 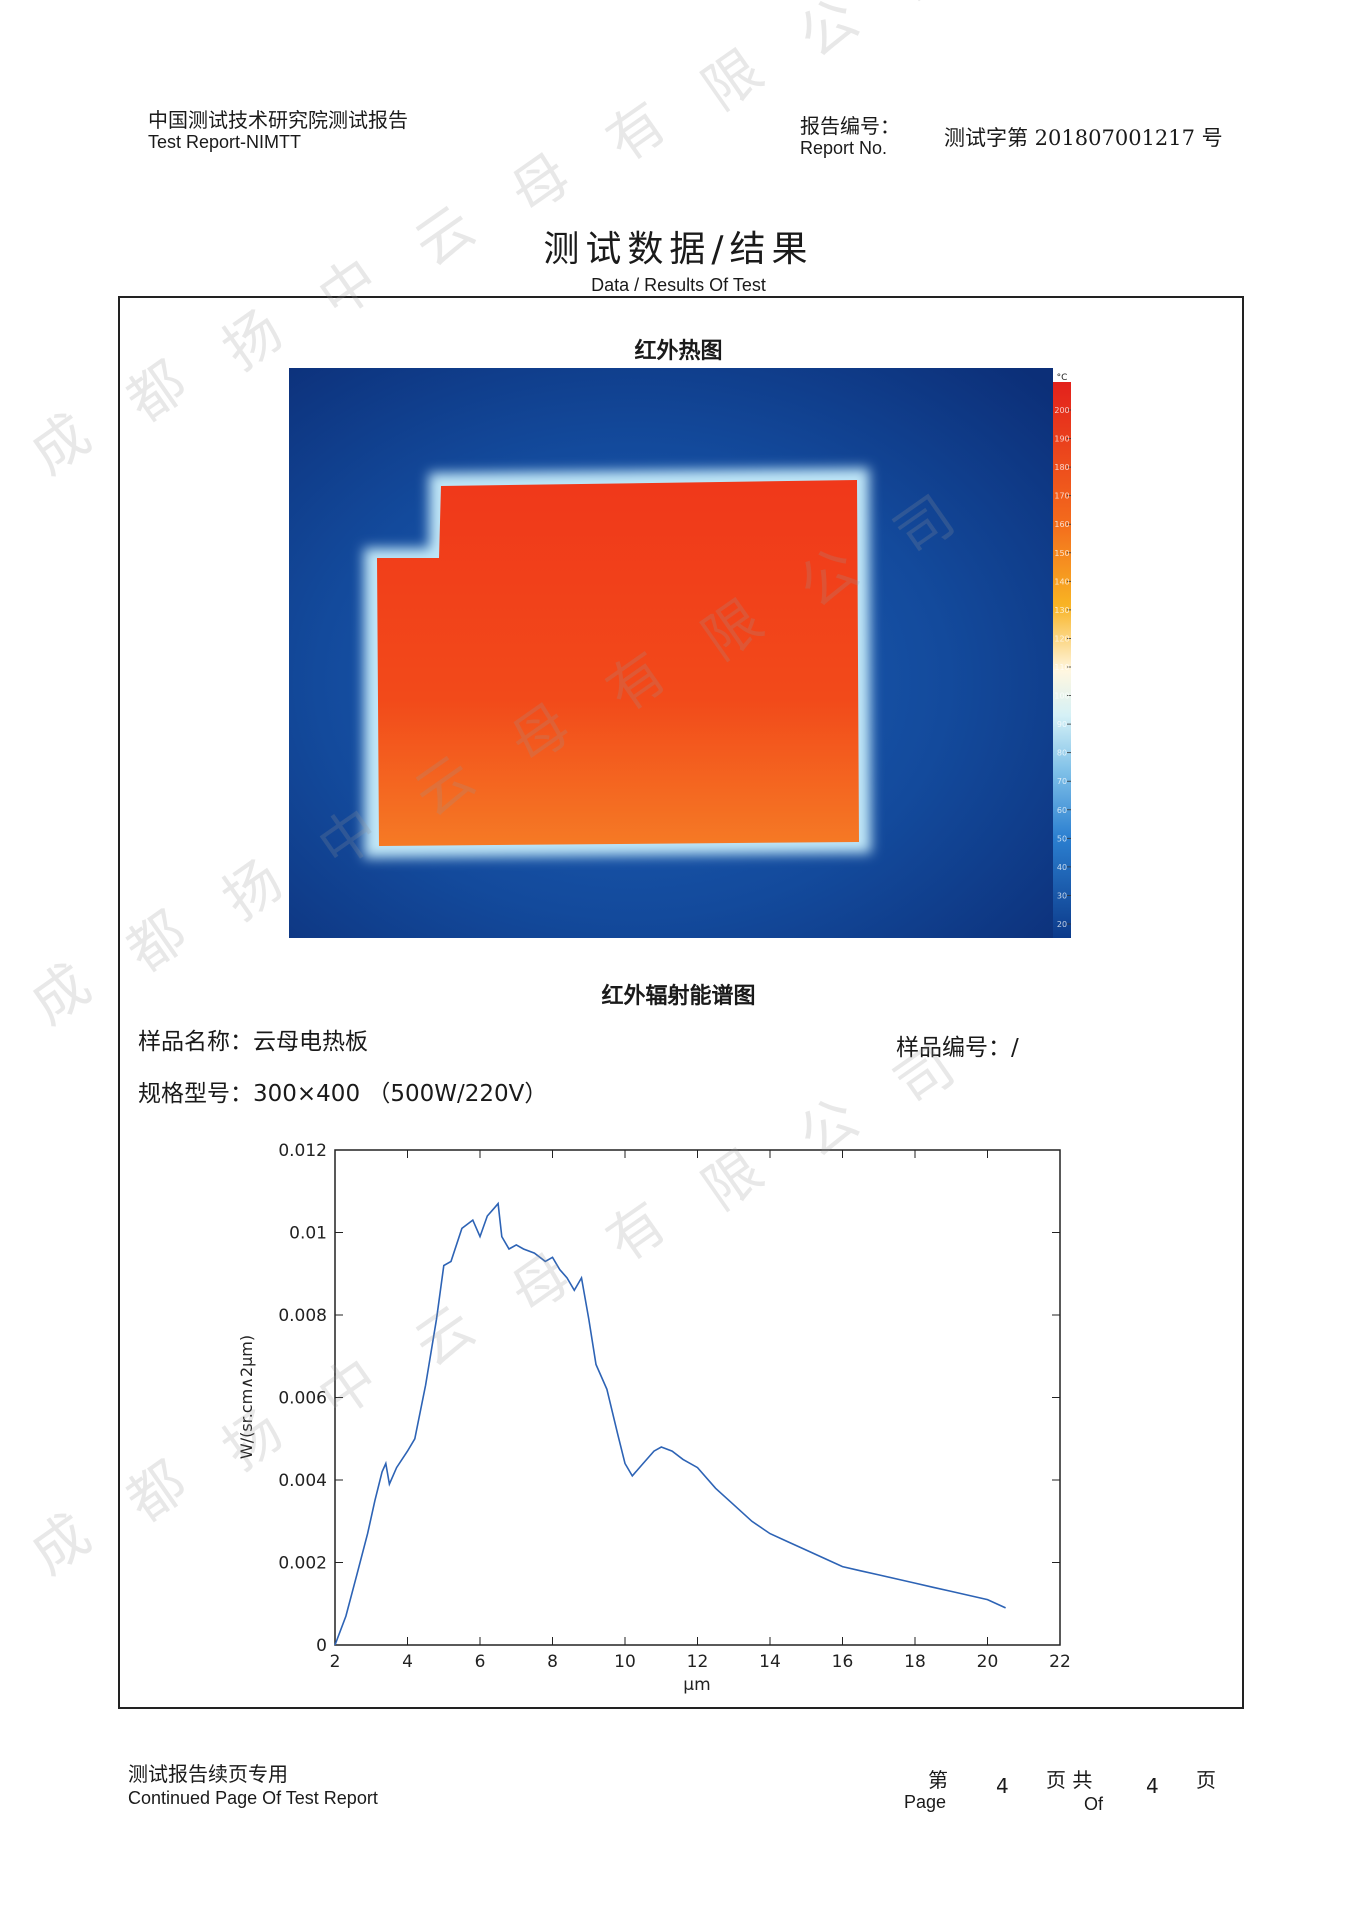 I want to click on x-tick-label: 16, so click(x=843, y=1662).